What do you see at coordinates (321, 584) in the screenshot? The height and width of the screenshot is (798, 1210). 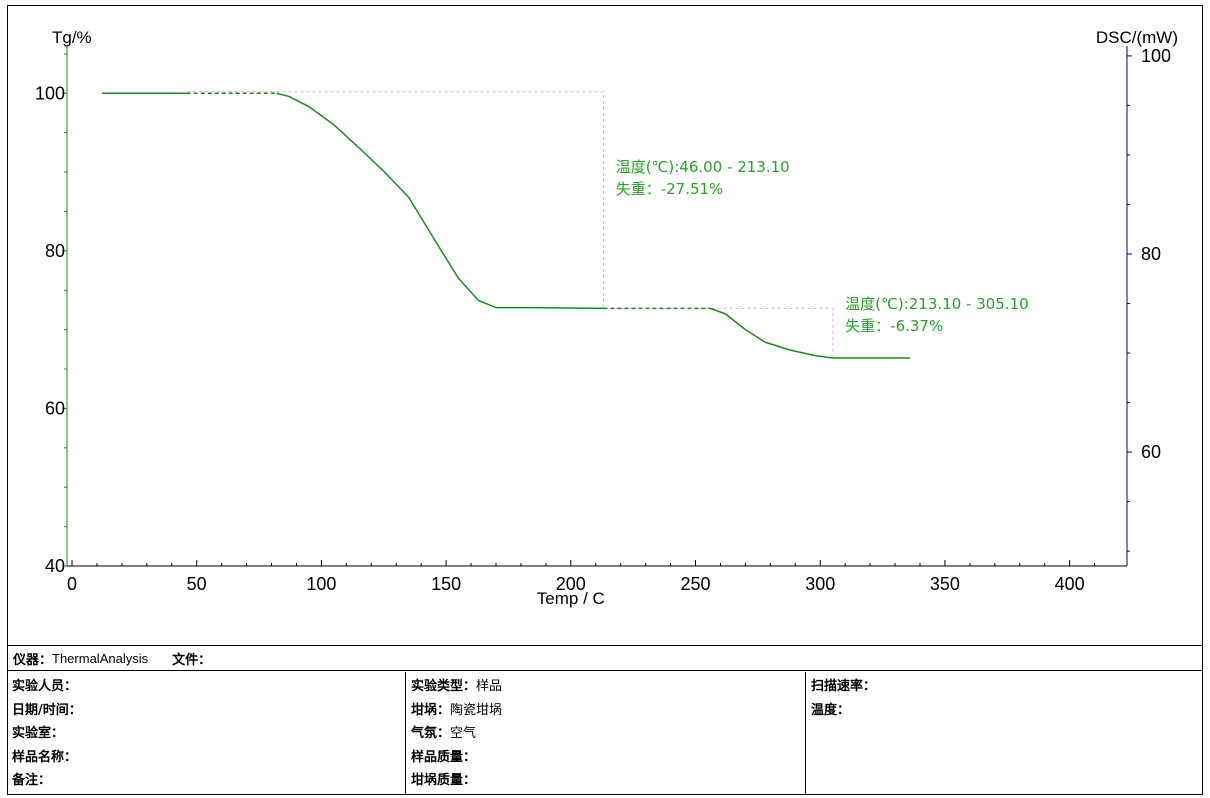 I see `x-tick-label: 100` at bounding box center [321, 584].